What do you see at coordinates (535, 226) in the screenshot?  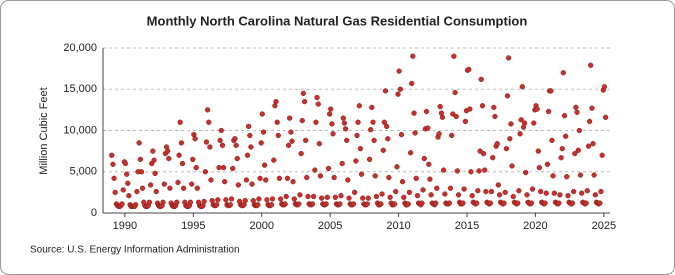 I see `x-tick-label: 2020` at bounding box center [535, 226].